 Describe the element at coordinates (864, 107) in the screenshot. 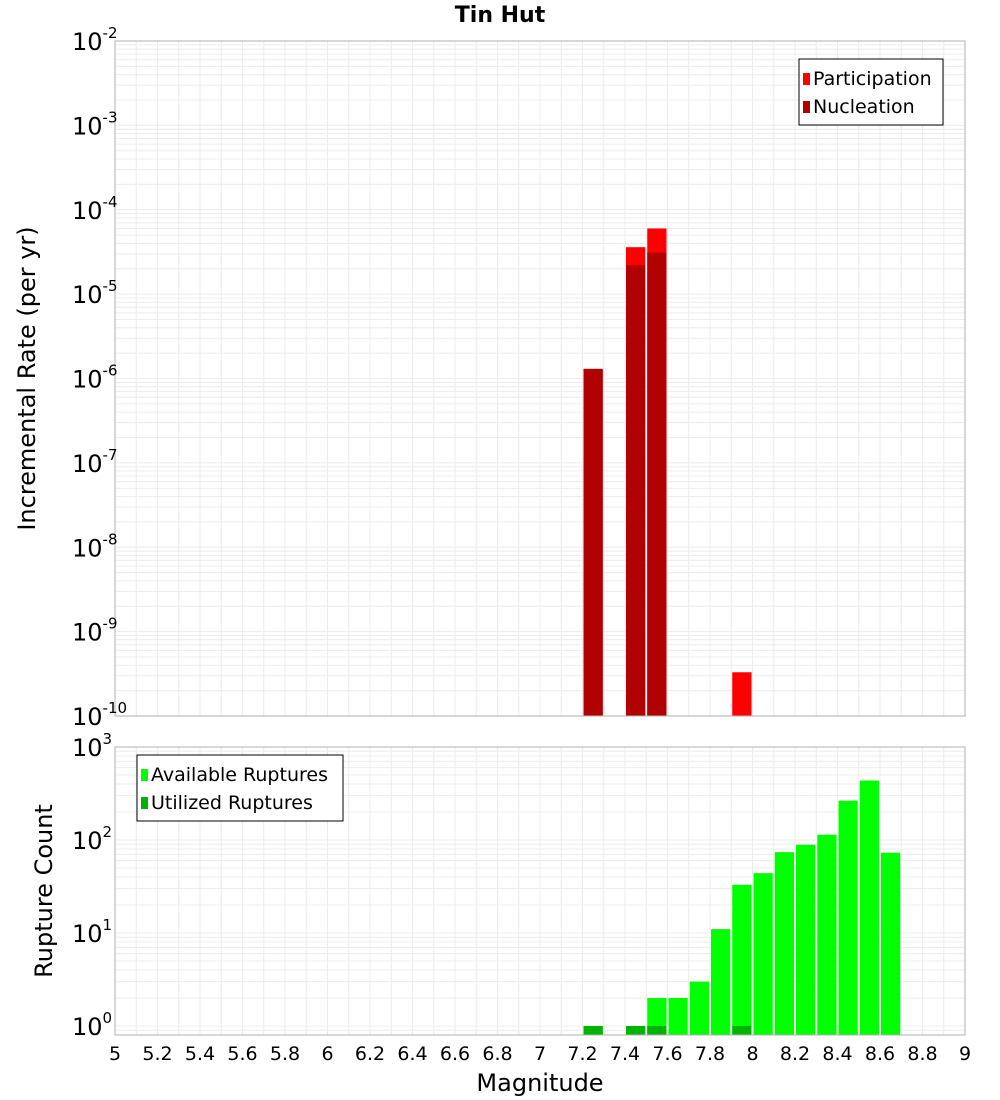

I see `legend-label: Nucleation` at that location.